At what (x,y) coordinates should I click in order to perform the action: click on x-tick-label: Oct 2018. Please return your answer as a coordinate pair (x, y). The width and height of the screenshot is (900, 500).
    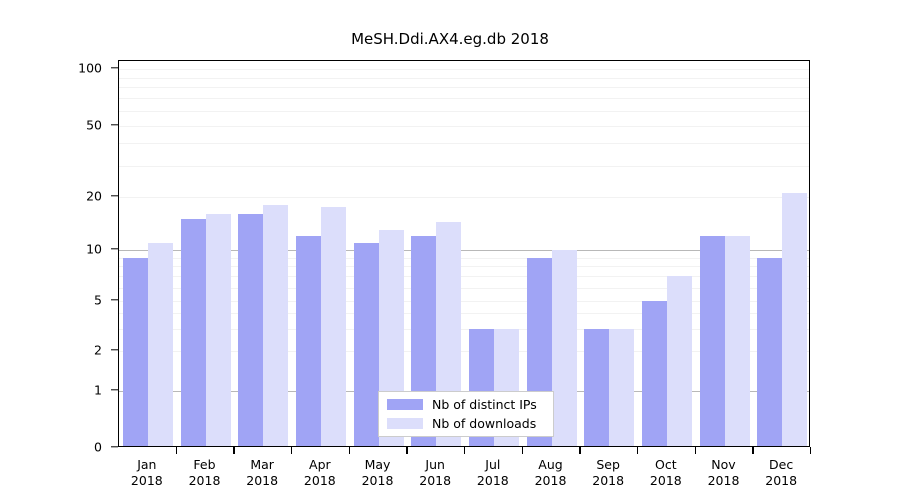
    Looking at the image, I should click on (666, 473).